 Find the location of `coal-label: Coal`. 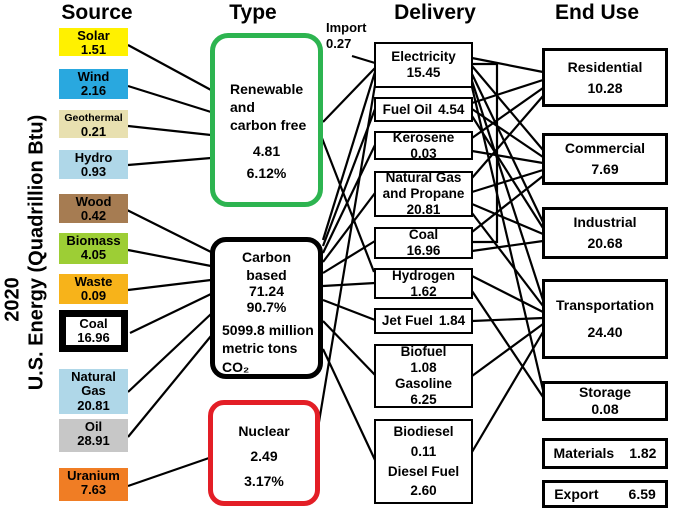

coal-label: Coal is located at coordinates (93, 323).